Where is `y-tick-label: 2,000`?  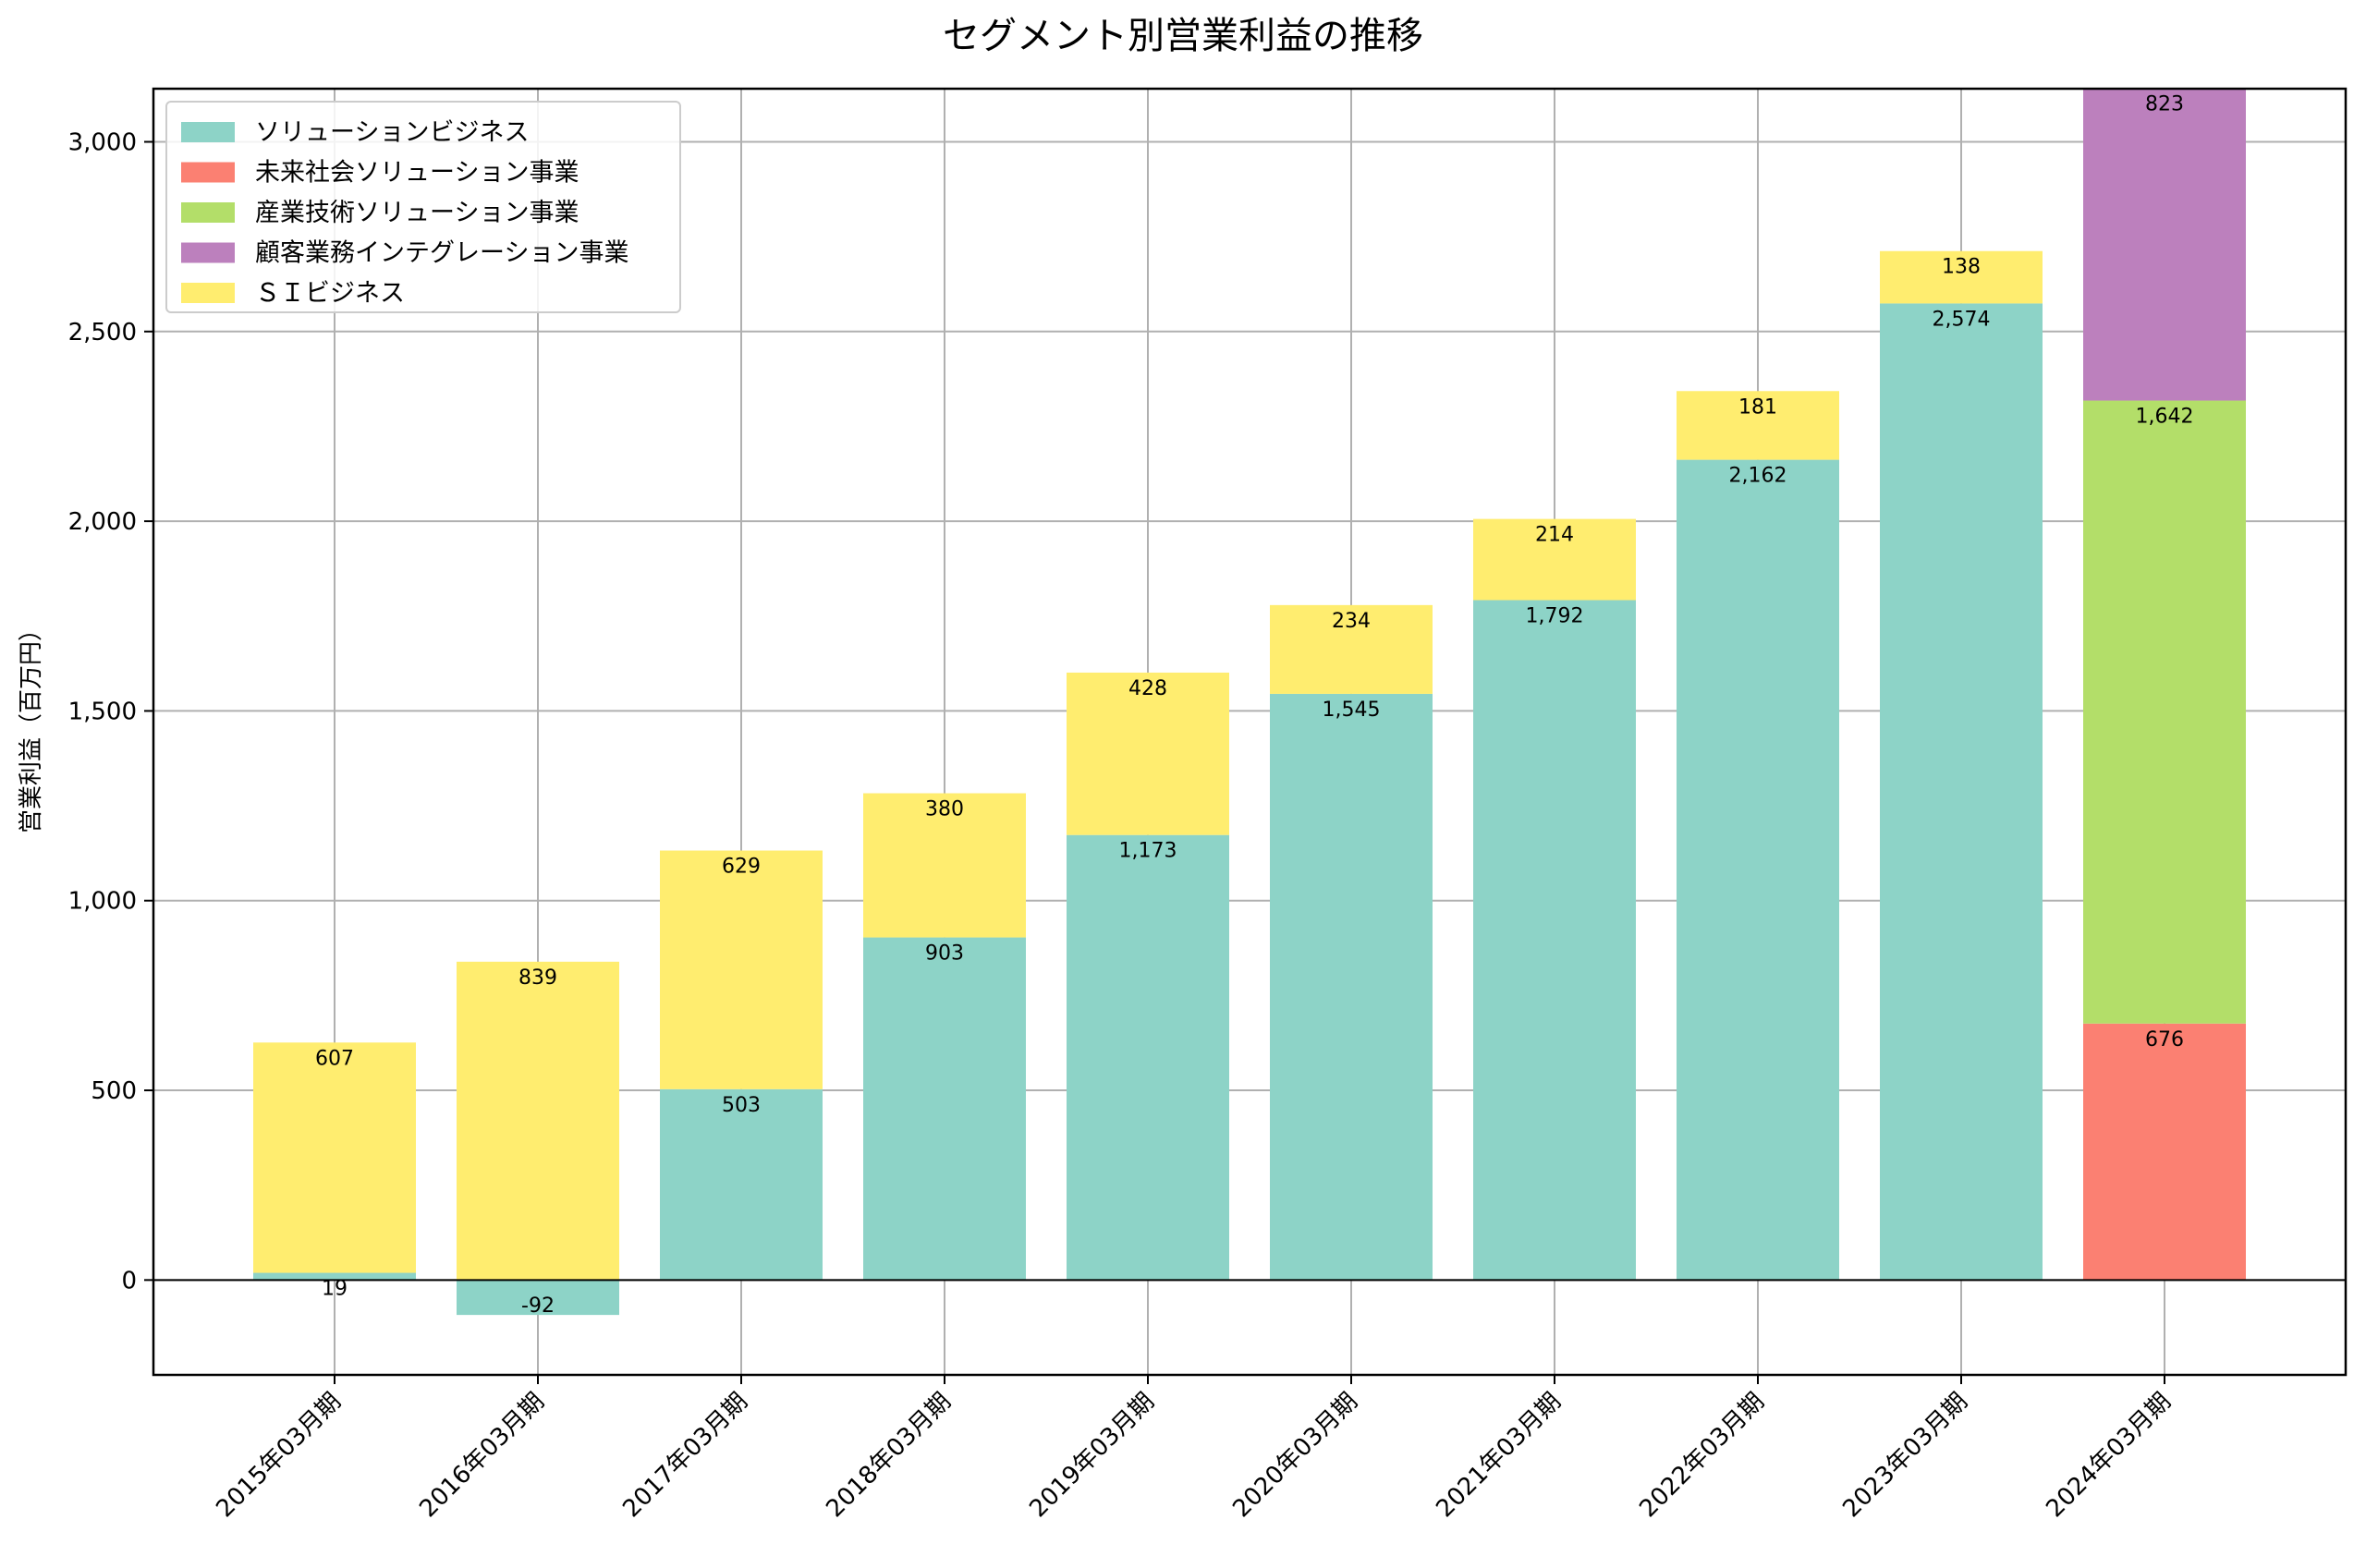 y-tick-label: 2,000 is located at coordinates (102, 522).